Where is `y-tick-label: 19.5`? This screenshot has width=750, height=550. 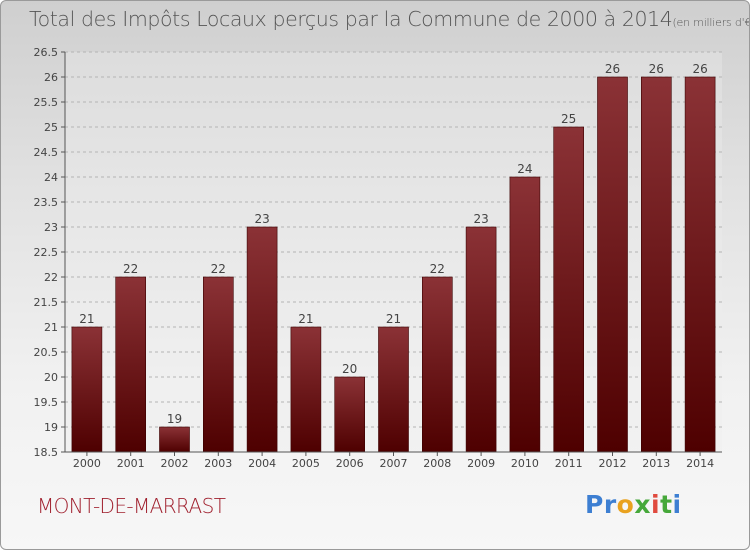
y-tick-label: 19.5 is located at coordinates (46, 402).